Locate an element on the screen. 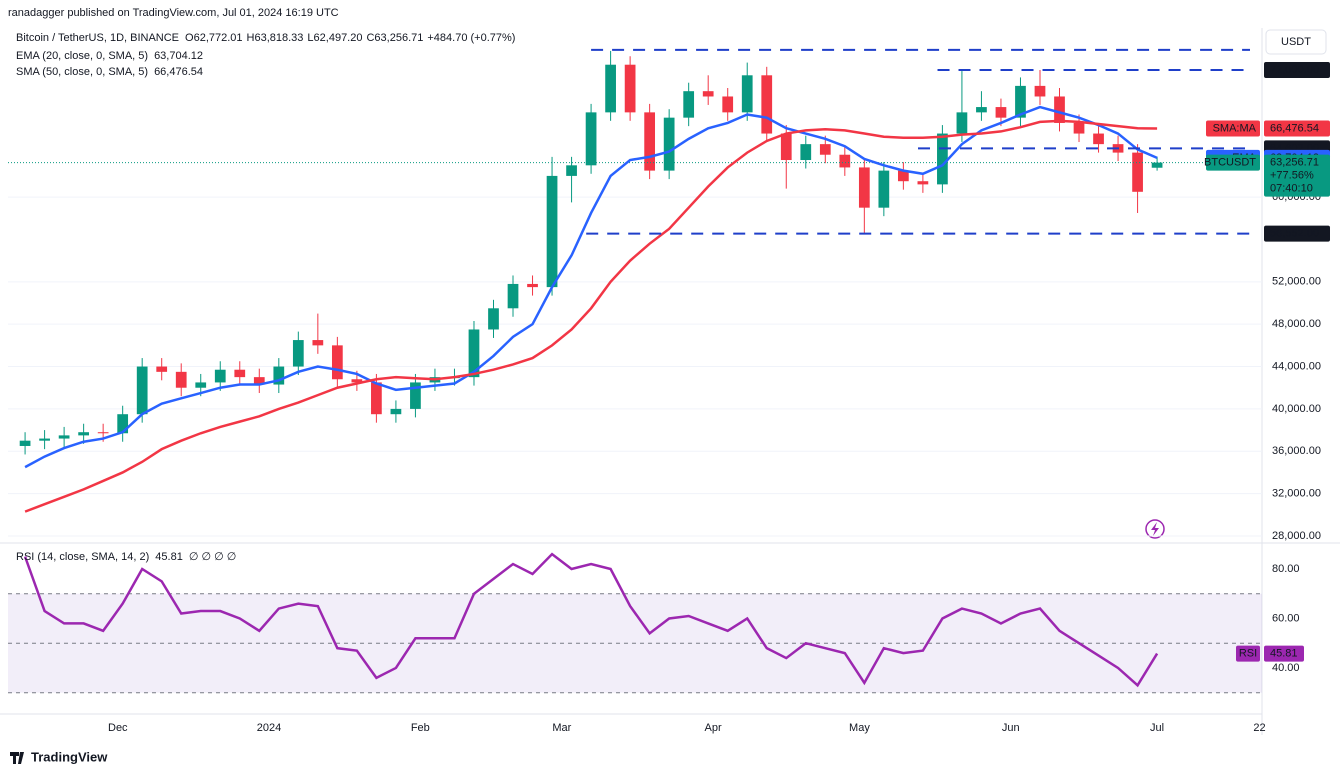 This screenshot has height=771, width=1340. badge-name: SMA:MA is located at coordinates (1235, 128).